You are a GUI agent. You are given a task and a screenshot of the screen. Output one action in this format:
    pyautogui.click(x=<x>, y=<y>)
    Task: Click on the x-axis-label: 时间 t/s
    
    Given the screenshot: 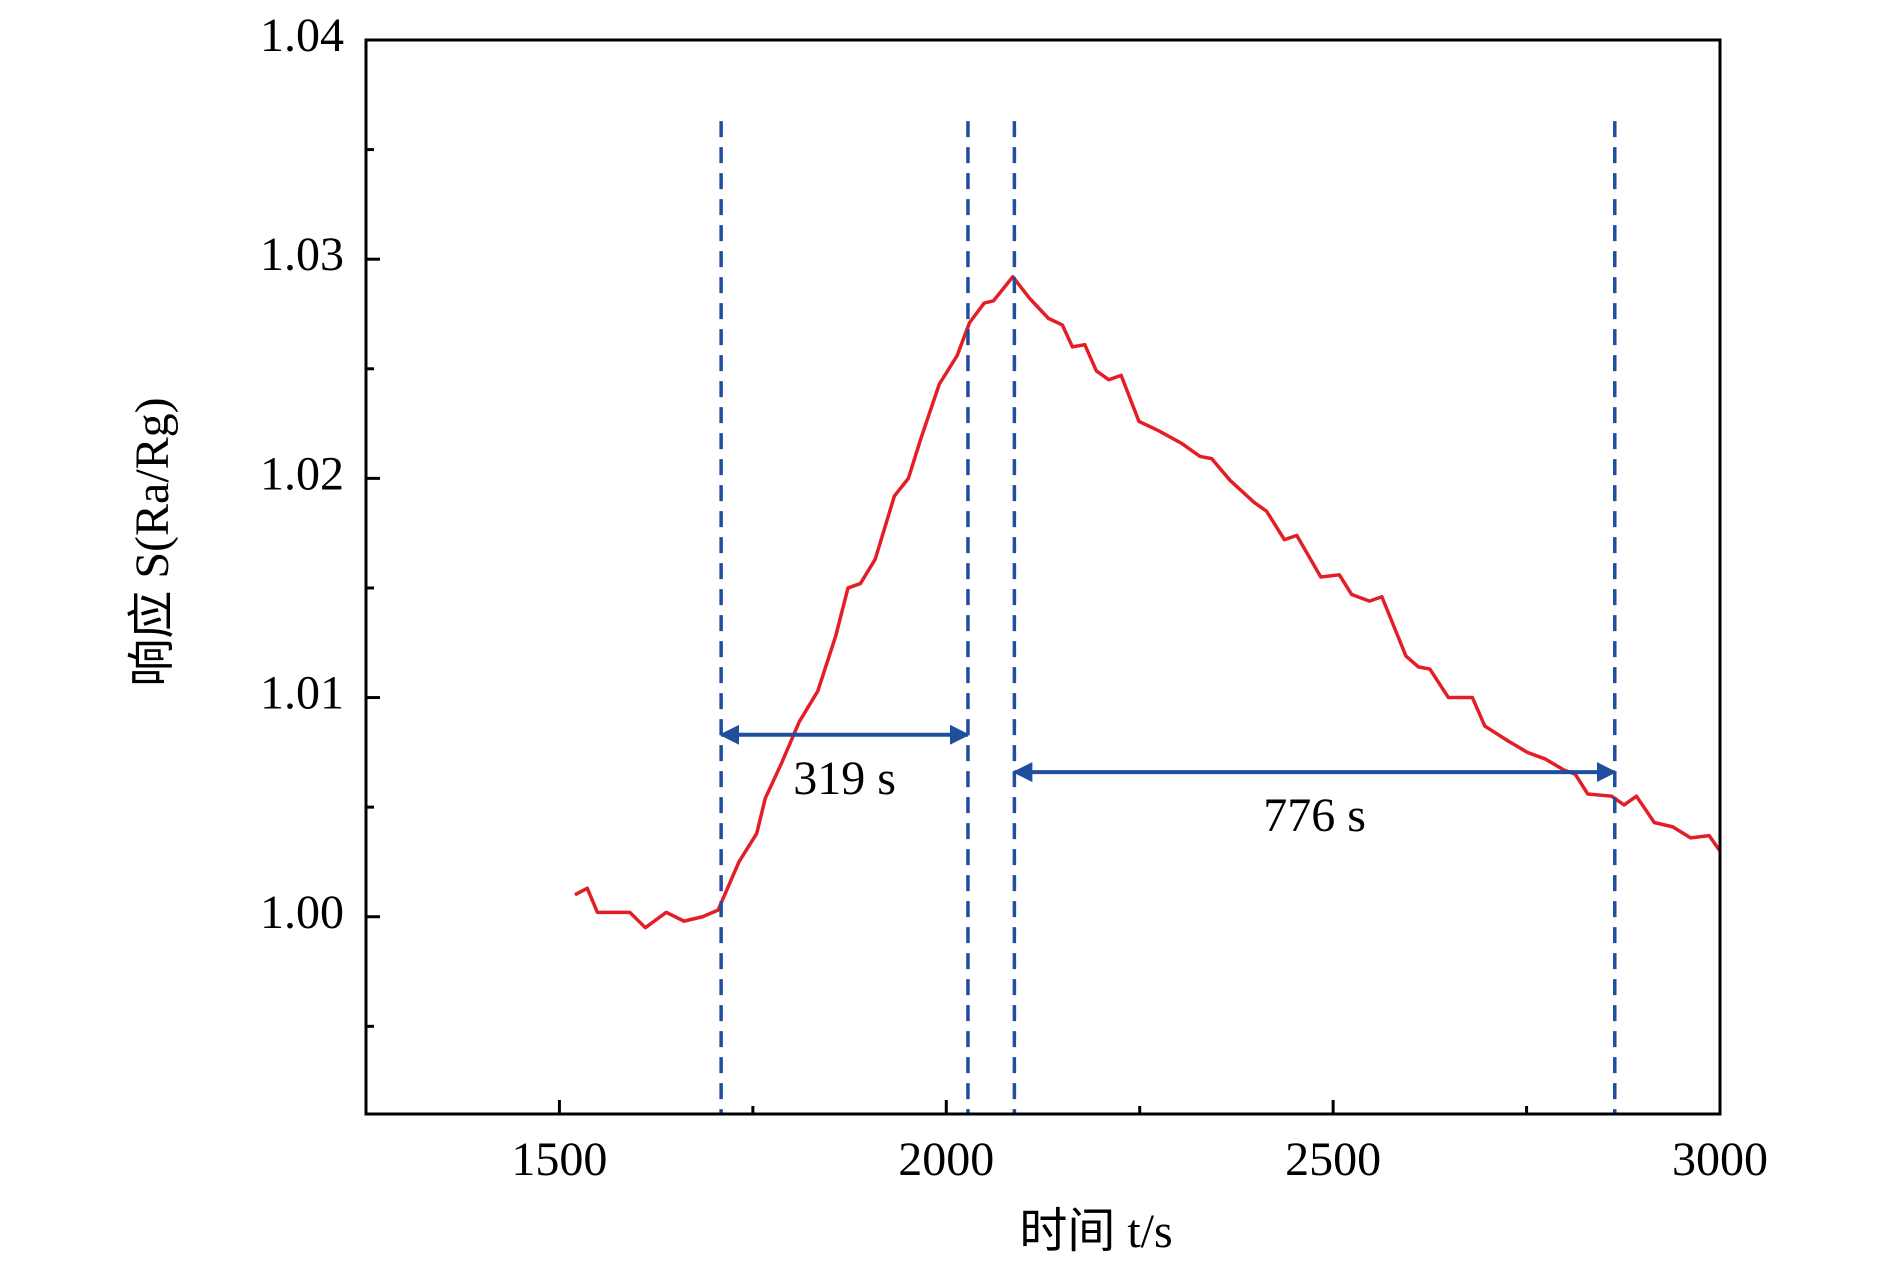 What is the action you would take?
    pyautogui.click(x=1095, y=1231)
    